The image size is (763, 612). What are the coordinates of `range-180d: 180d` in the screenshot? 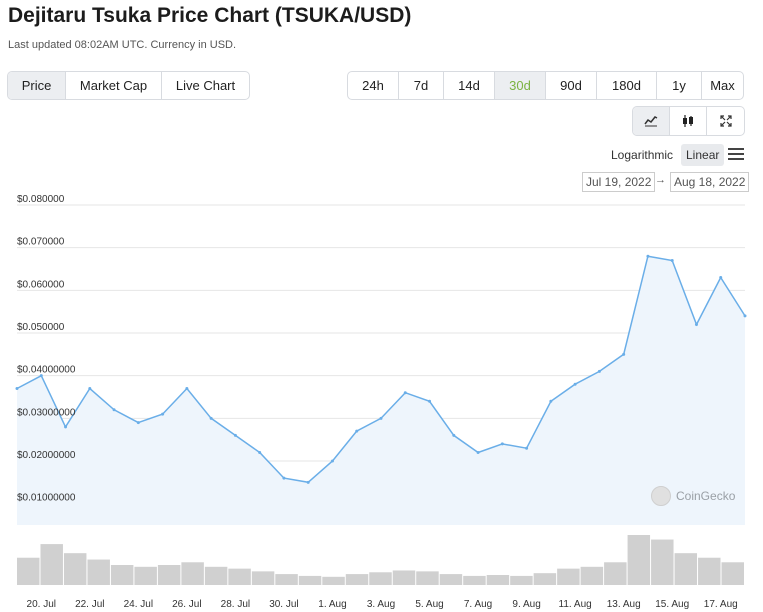 It's located at (627, 85).